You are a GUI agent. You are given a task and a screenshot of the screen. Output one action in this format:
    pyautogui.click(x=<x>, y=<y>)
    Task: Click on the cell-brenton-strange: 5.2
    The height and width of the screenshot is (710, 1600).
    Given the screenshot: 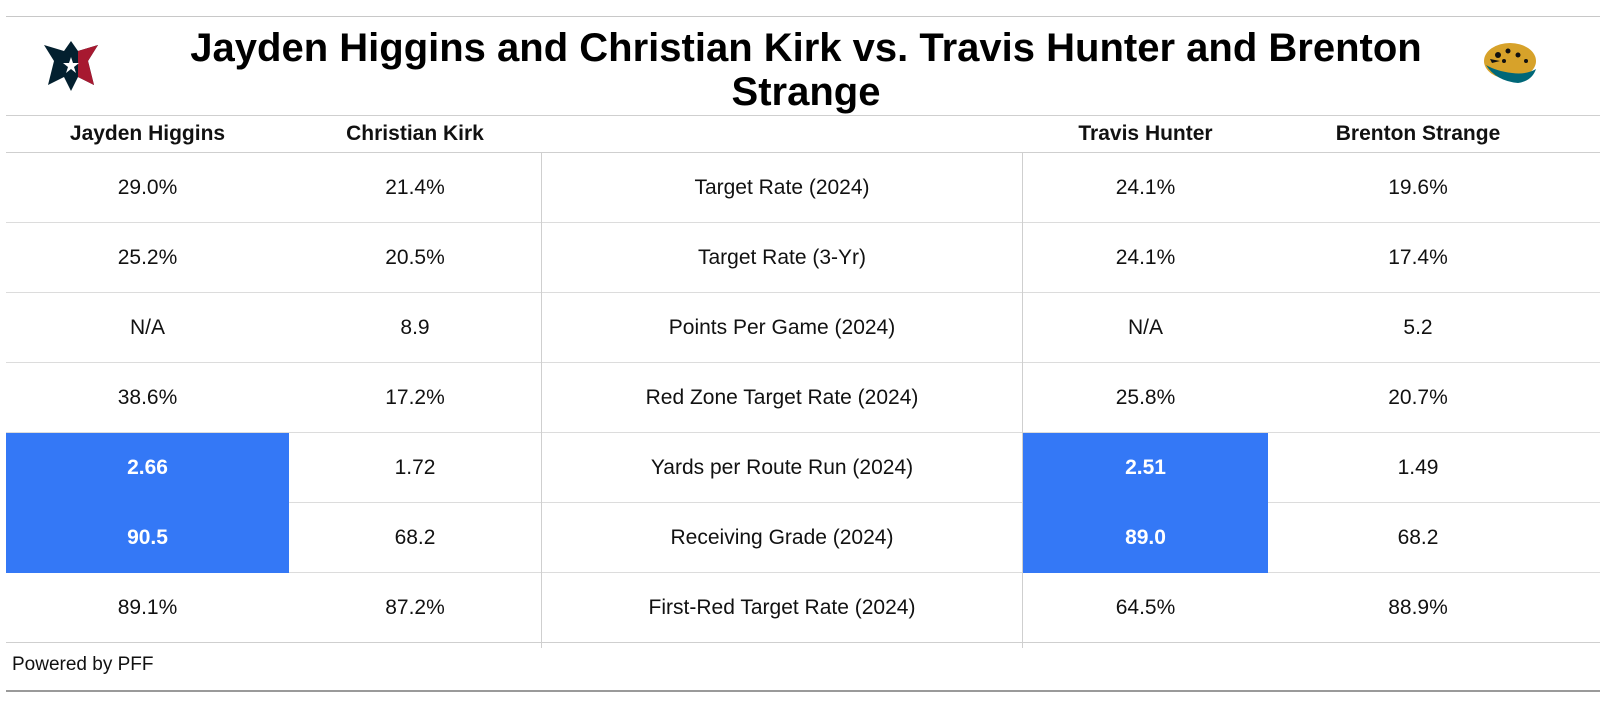 What is the action you would take?
    pyautogui.click(x=1418, y=327)
    